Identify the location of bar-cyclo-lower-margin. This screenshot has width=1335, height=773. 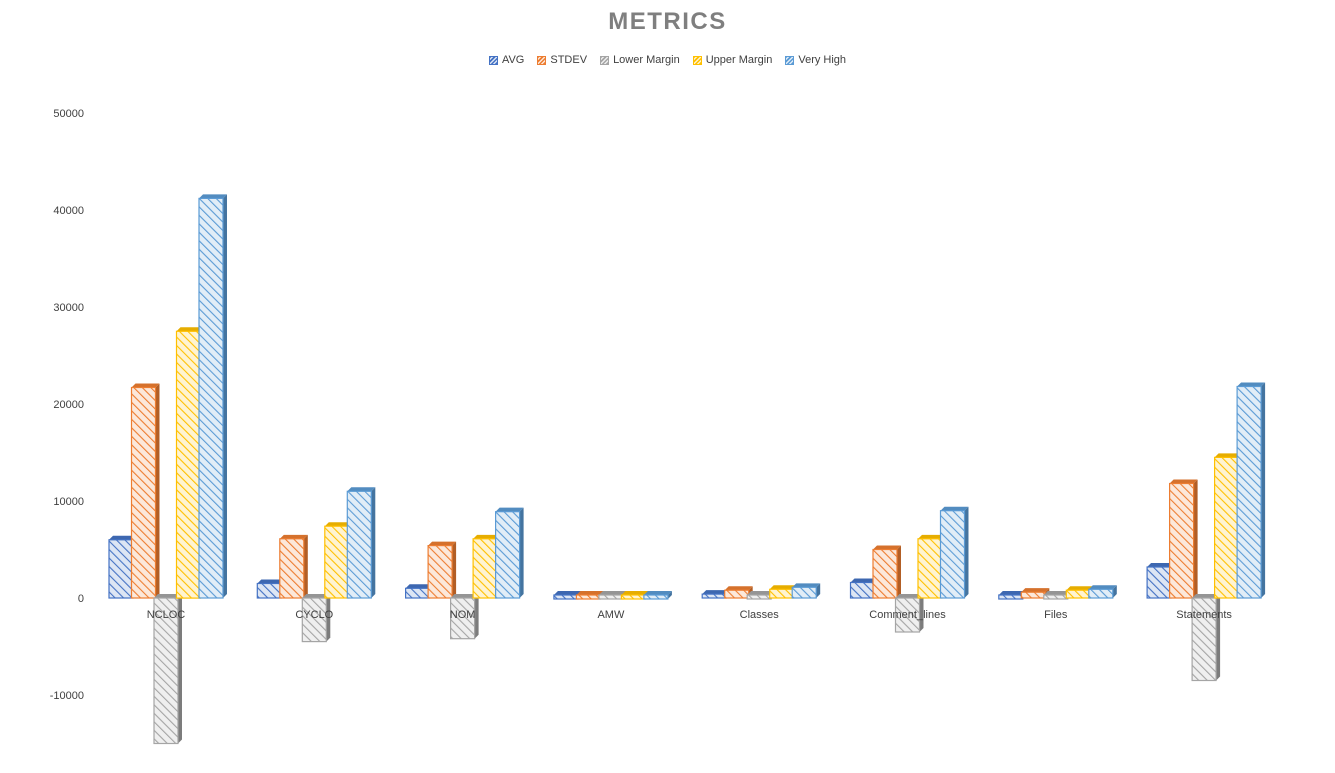
(316, 618).